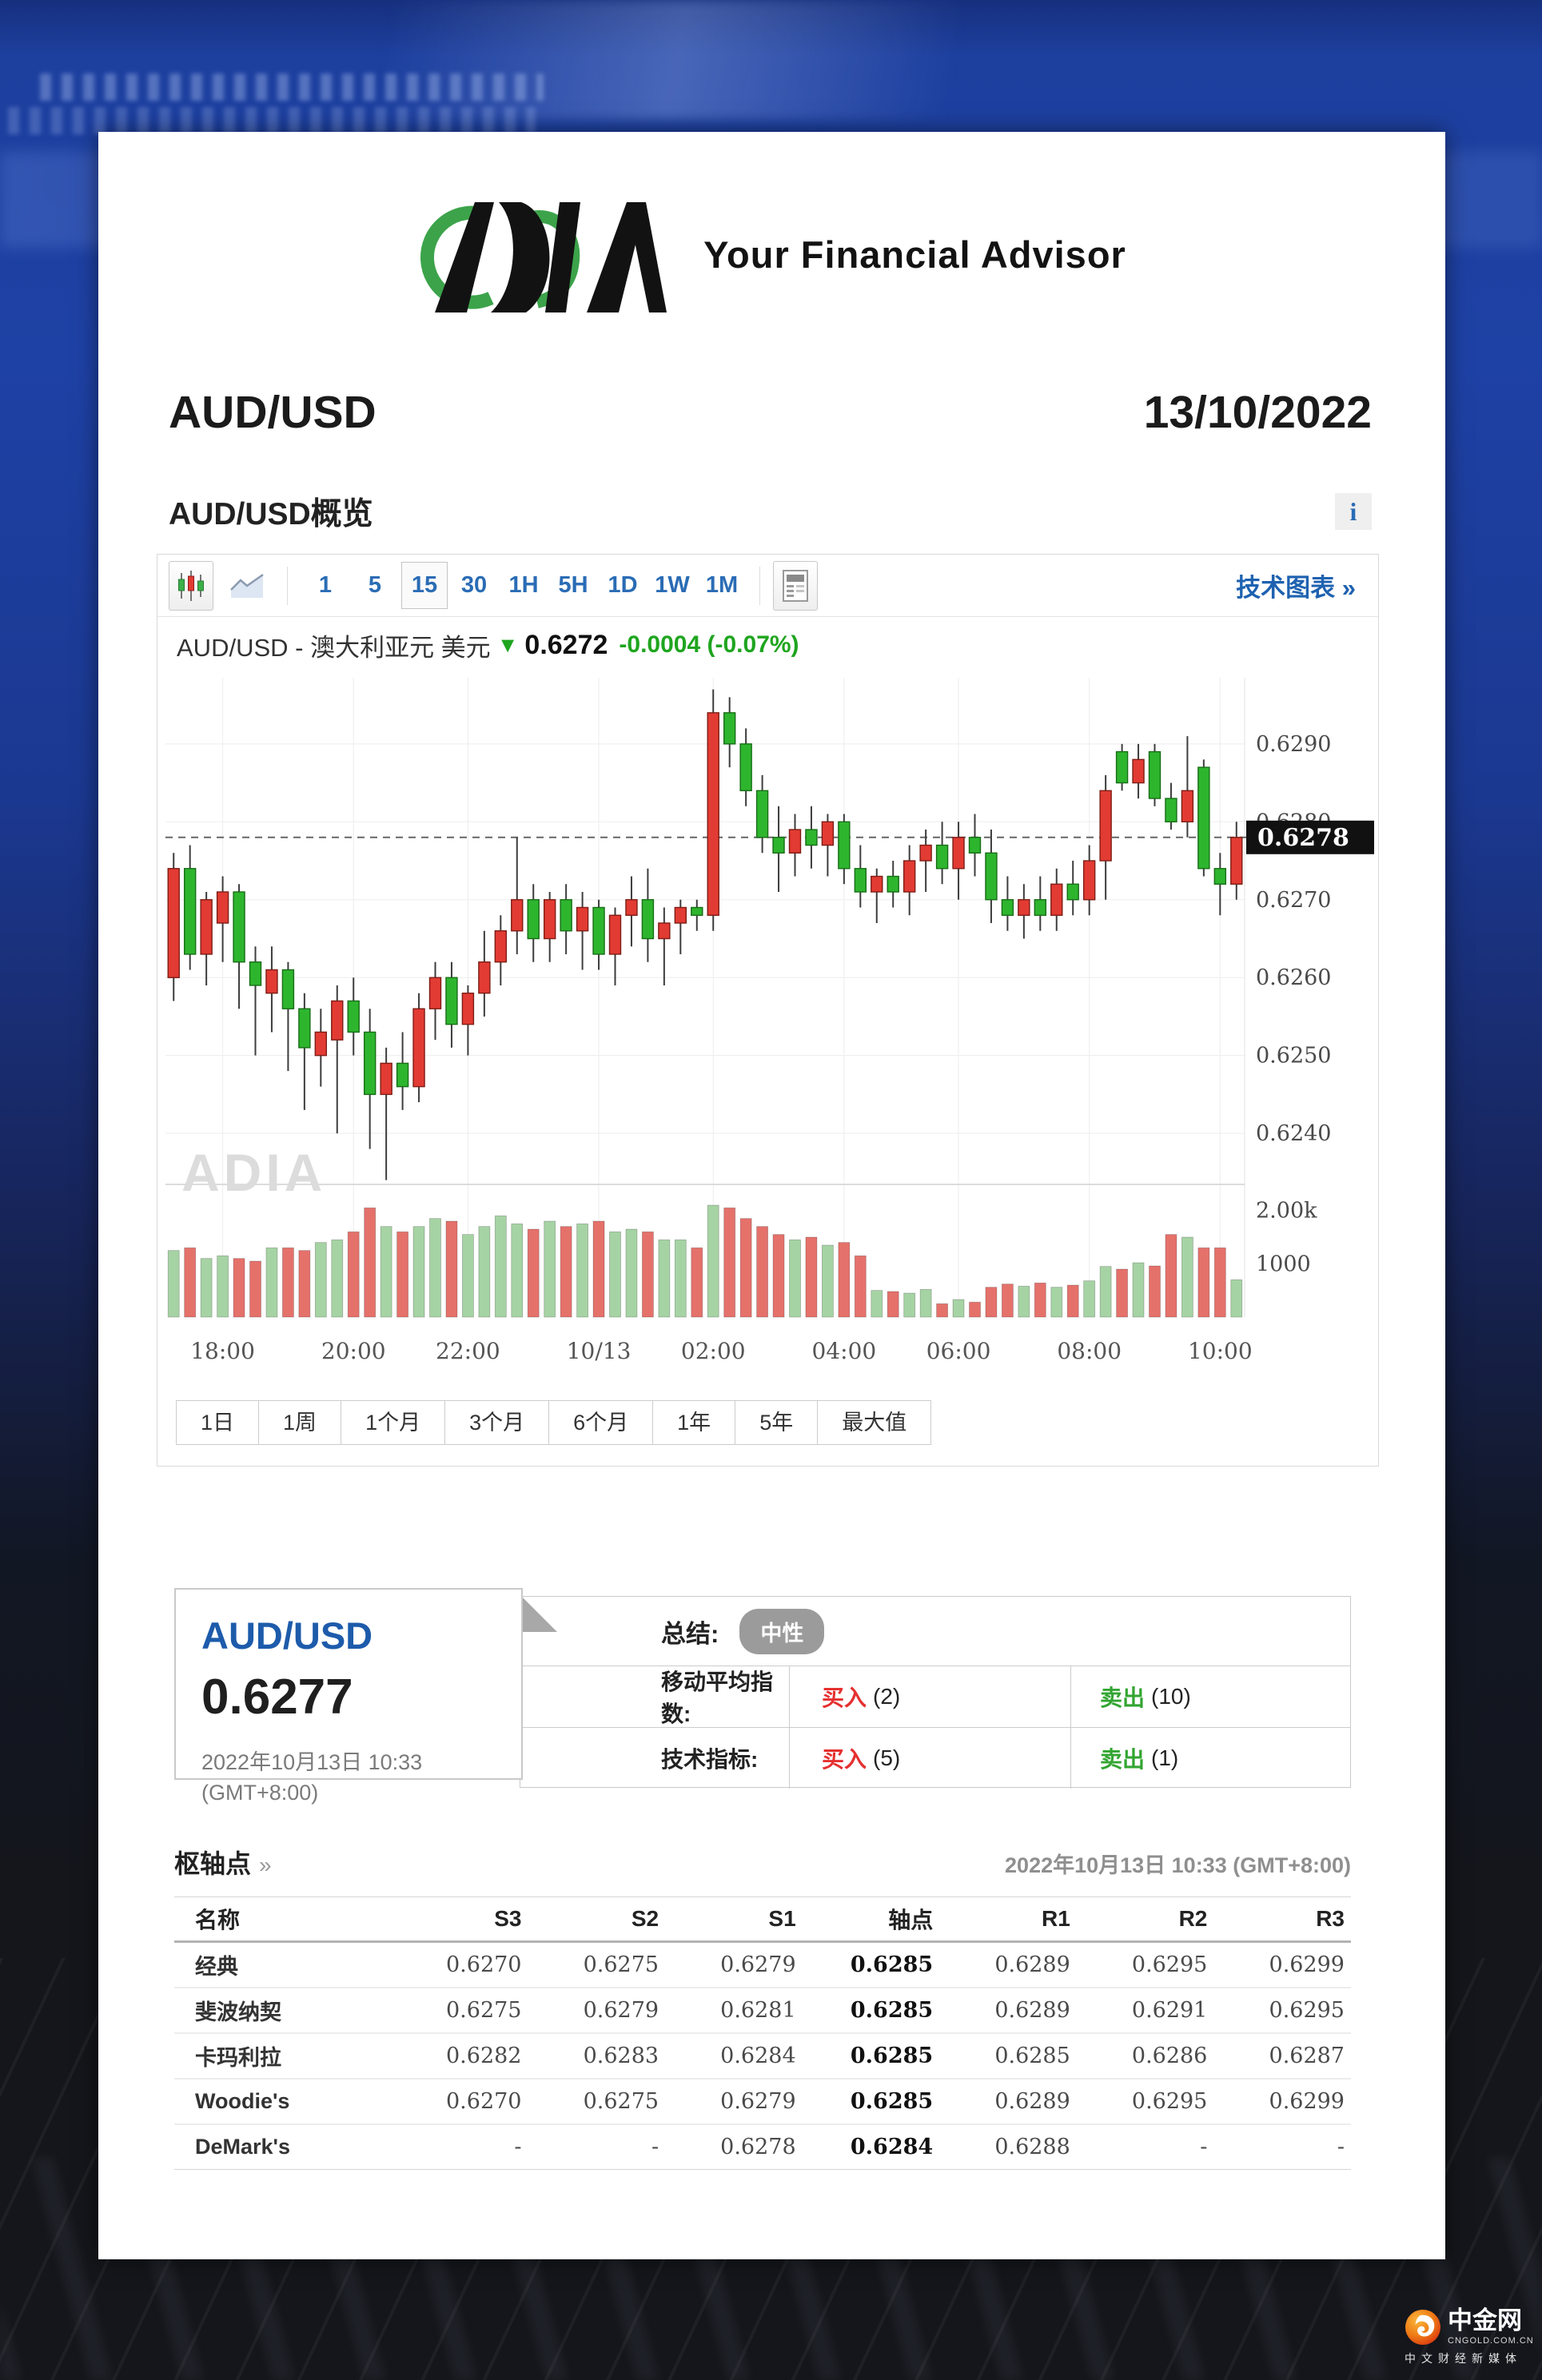 The width and height of the screenshot is (1542, 2380). I want to click on interval-1M: 1M, so click(722, 585).